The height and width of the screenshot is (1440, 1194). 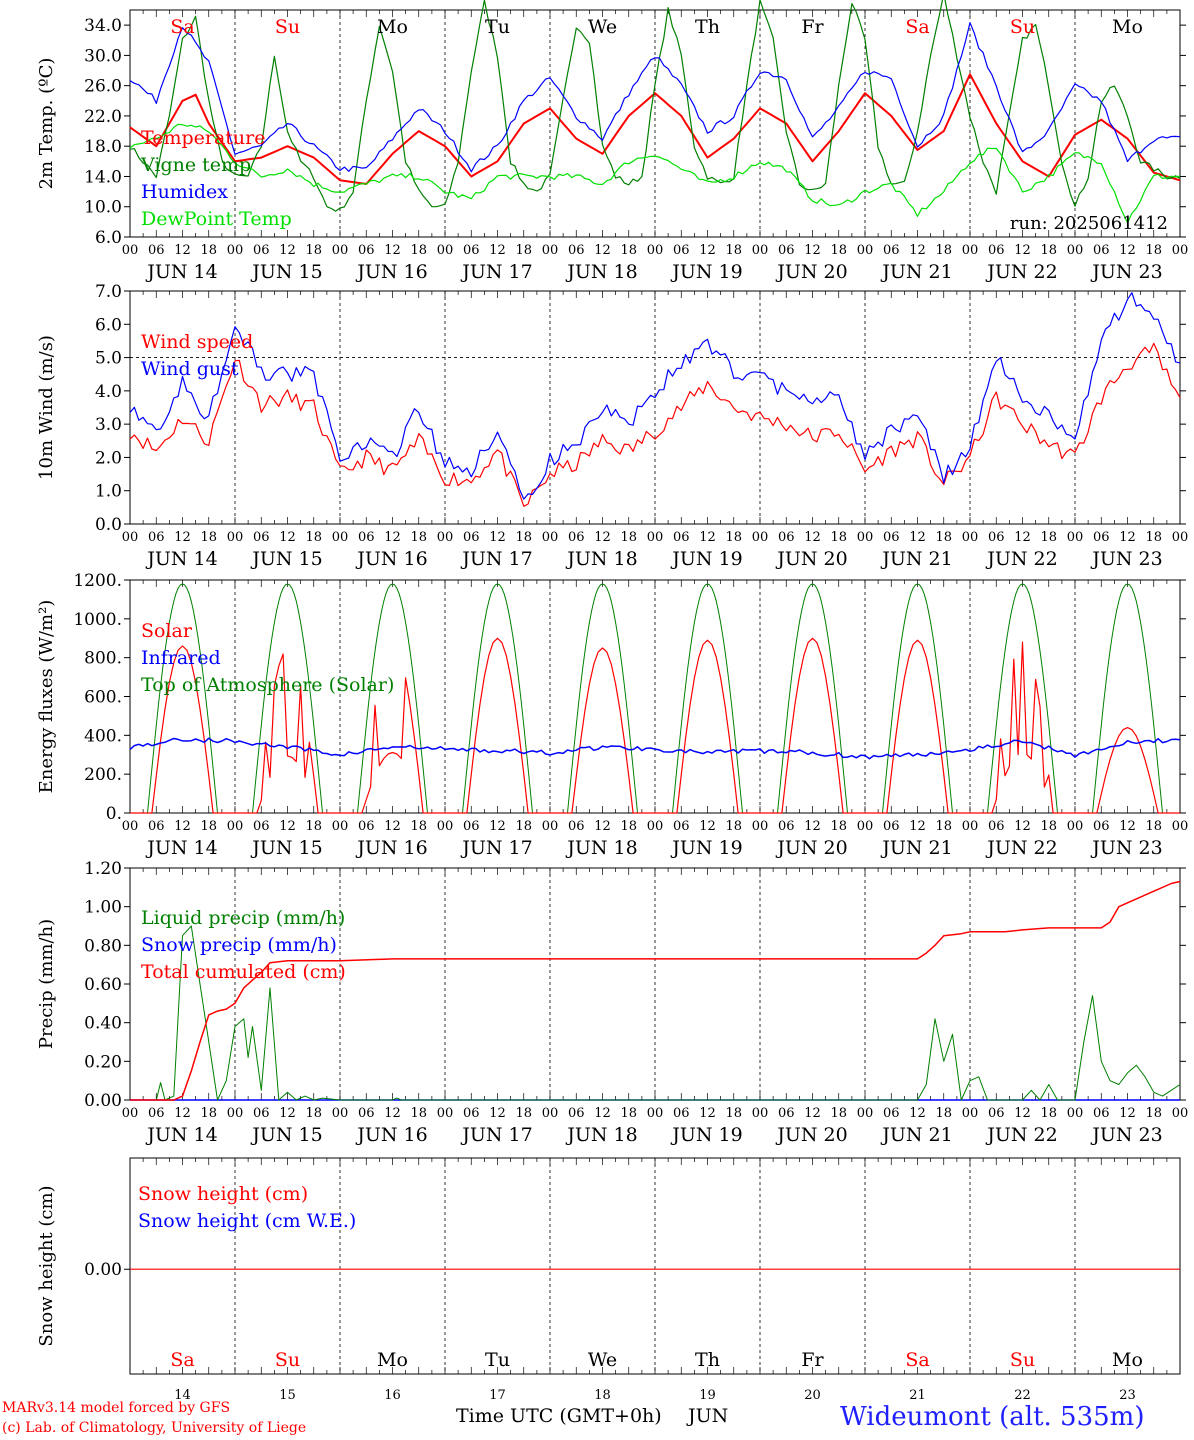 What do you see at coordinates (97, 620) in the screenshot?
I see `y-tick-label: 1000.` at bounding box center [97, 620].